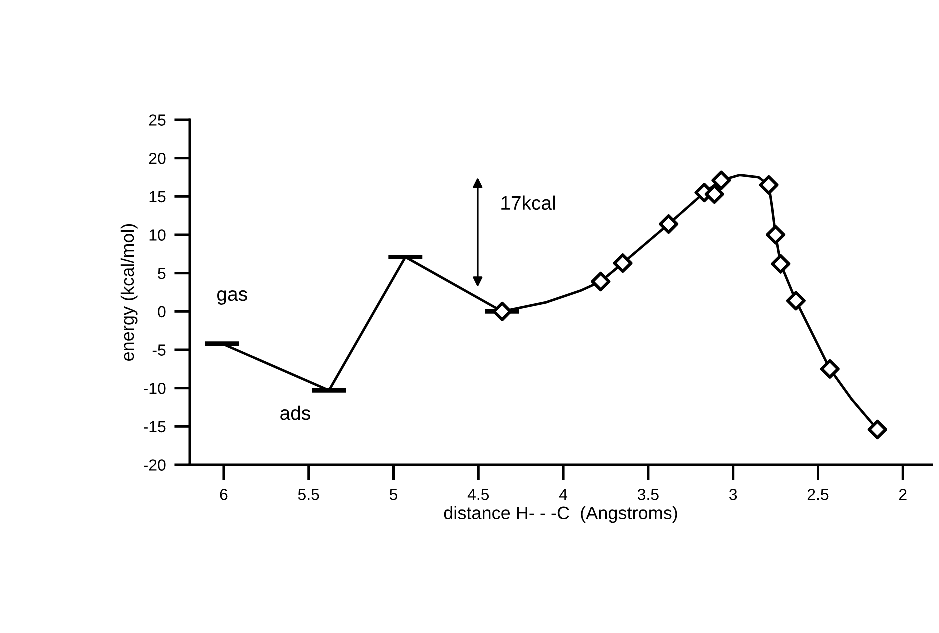 The image size is (939, 633). I want to click on x-tick-label: 3, so click(734, 494).